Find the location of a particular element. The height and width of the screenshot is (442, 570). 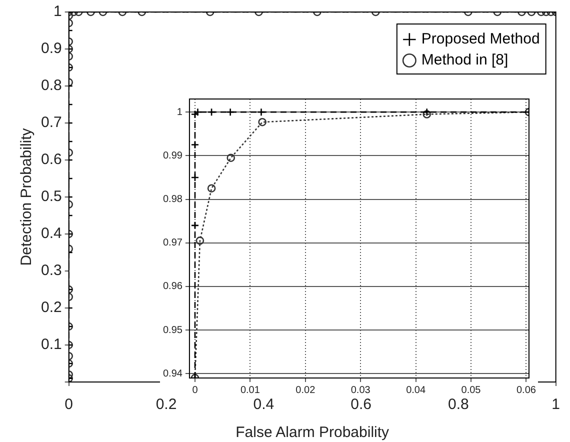

x-tick-label: 0.6 is located at coordinates (361, 405).